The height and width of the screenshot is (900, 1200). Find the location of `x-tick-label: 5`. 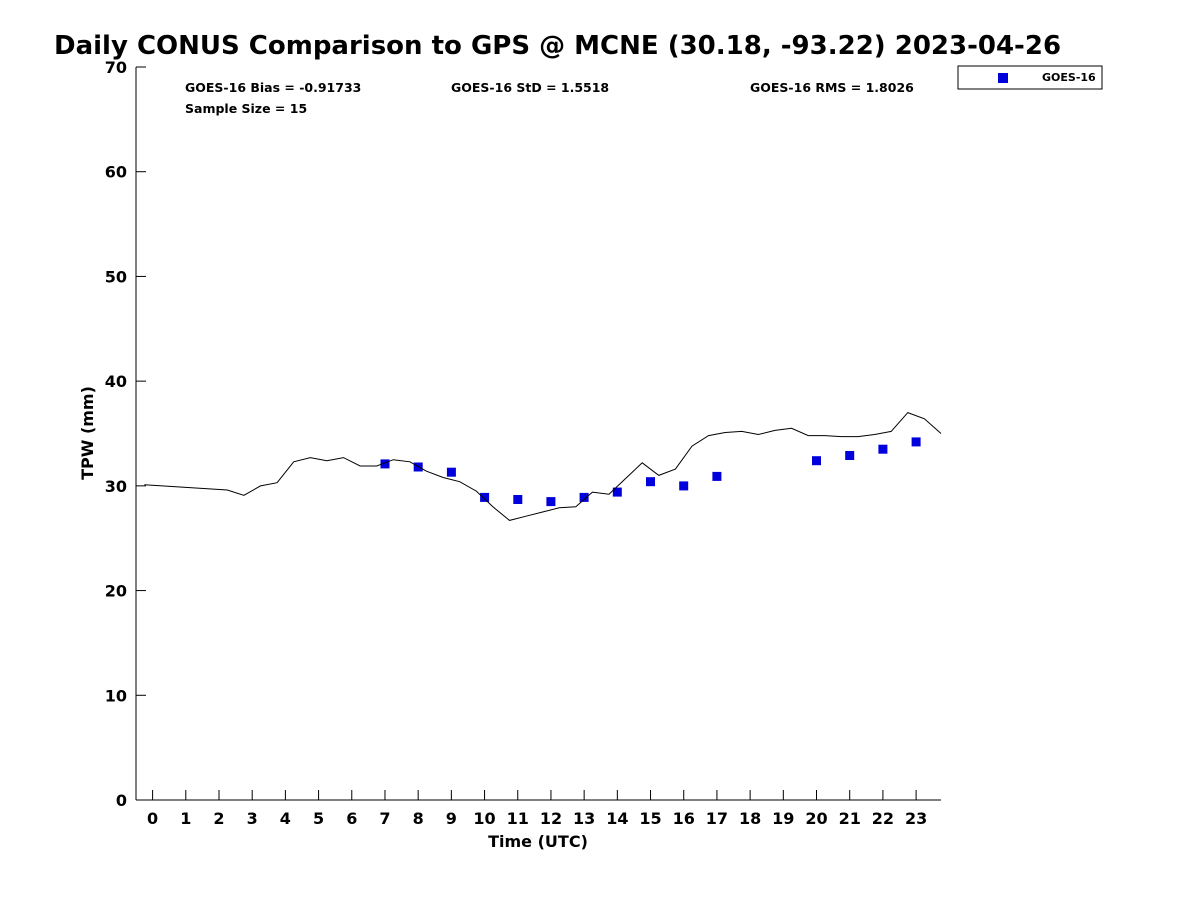

x-tick-label: 5 is located at coordinates (318, 818).